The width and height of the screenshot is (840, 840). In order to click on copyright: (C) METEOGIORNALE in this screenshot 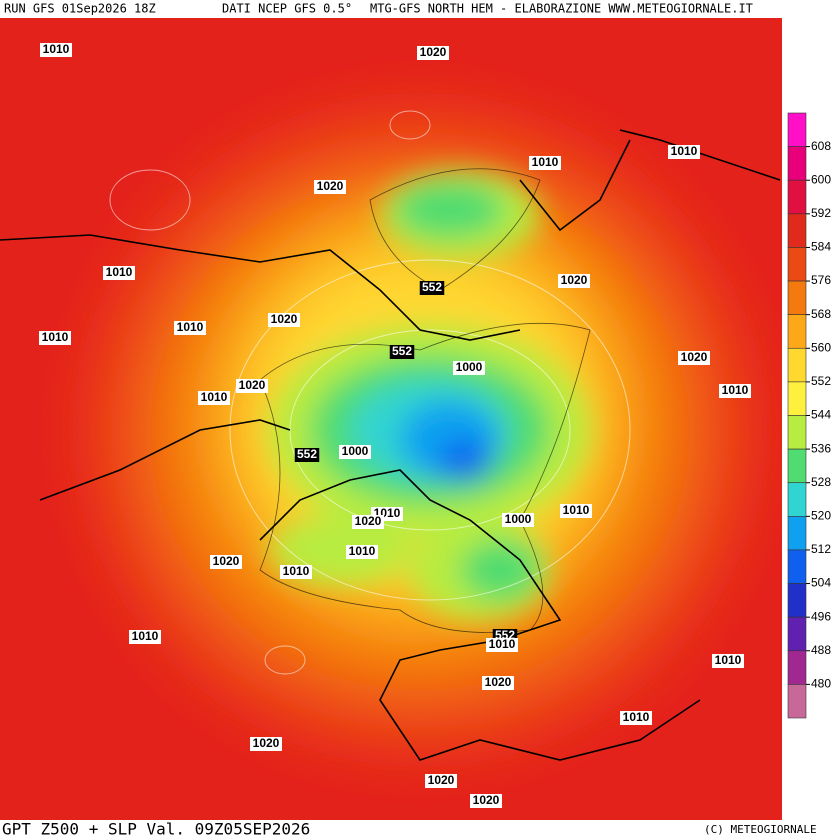, I will do `click(760, 829)`.